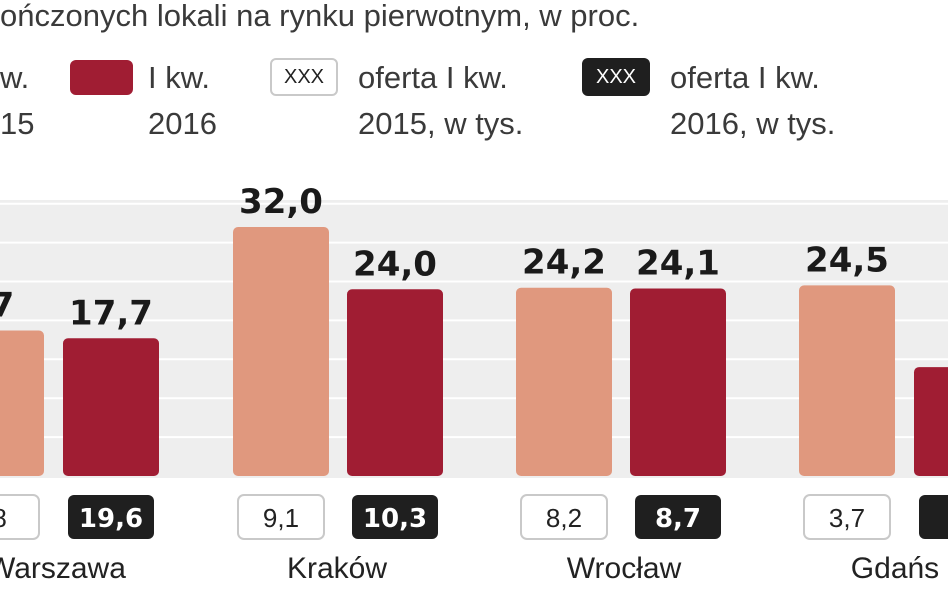  What do you see at coordinates (616, 77) in the screenshot?
I see `legend-offer-2016-box: XXX` at bounding box center [616, 77].